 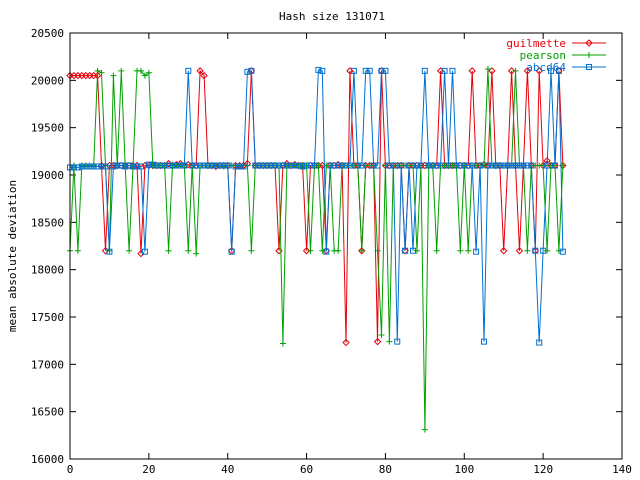 I want to click on x-tick-label: 140, so click(x=622, y=469).